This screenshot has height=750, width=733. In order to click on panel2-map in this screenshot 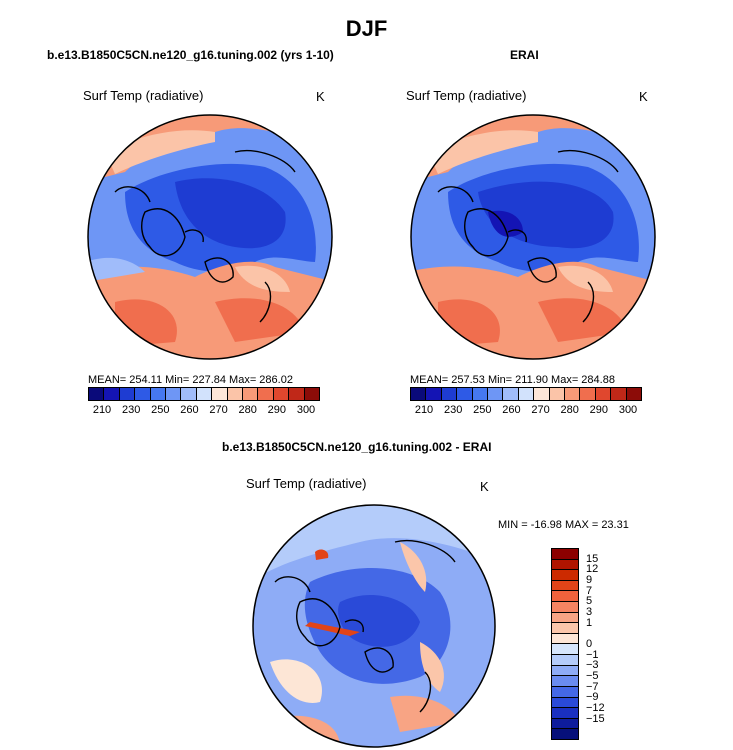, I will do `click(533, 237)`.